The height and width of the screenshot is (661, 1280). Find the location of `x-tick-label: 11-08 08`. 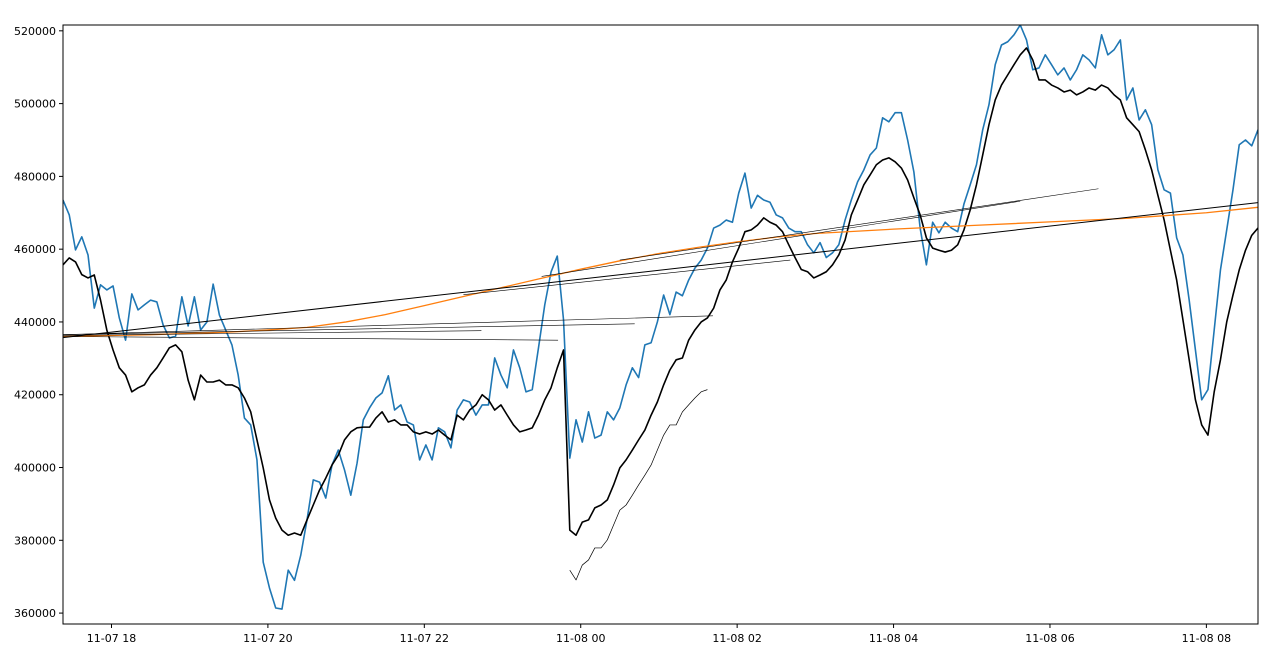

x-tick-label: 11-08 08 is located at coordinates (1206, 638).